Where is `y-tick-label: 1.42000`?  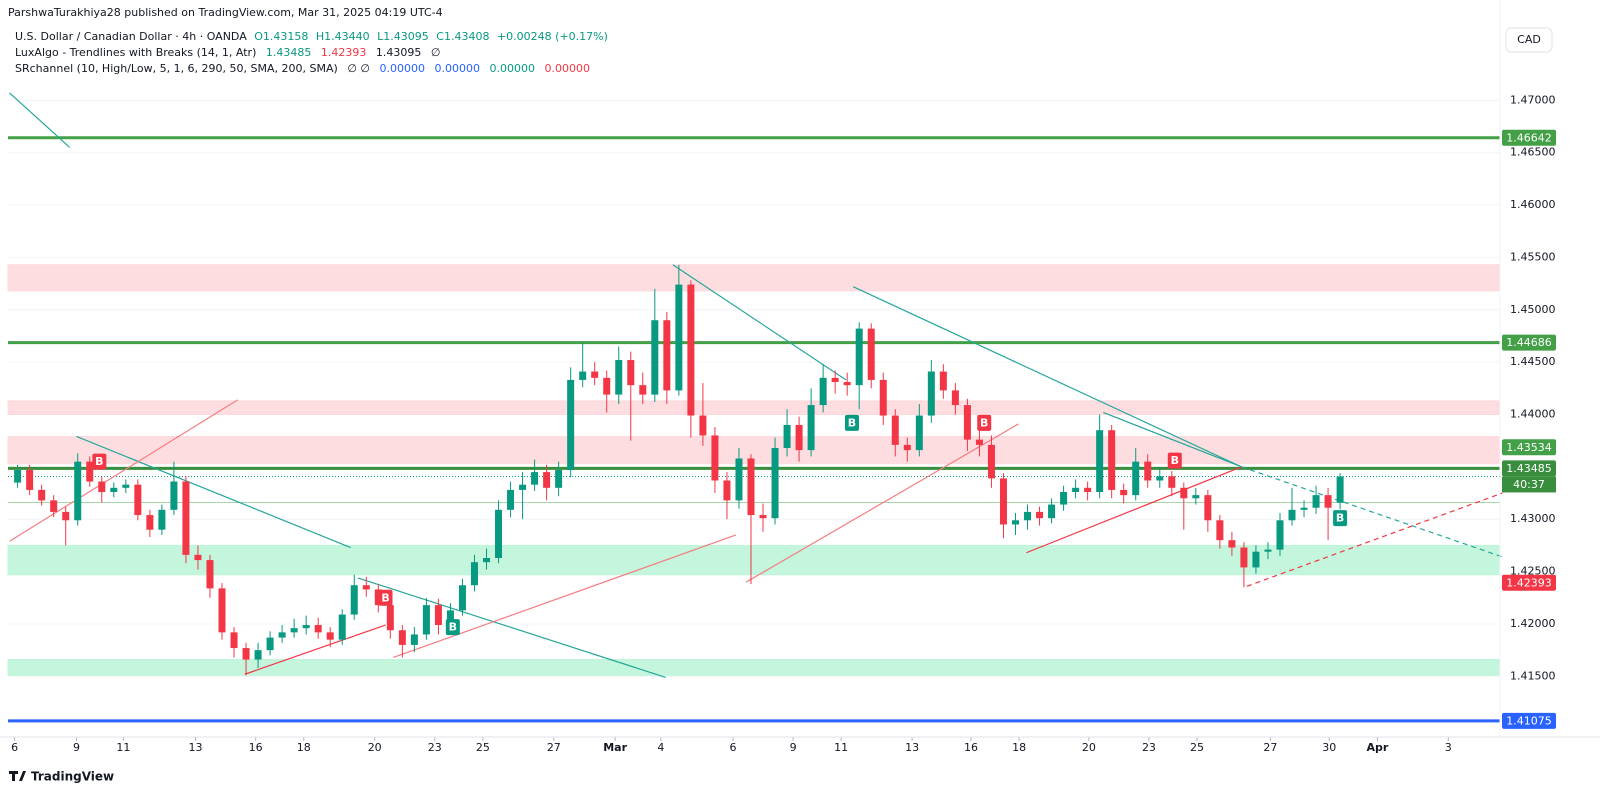 y-tick-label: 1.42000 is located at coordinates (1533, 623).